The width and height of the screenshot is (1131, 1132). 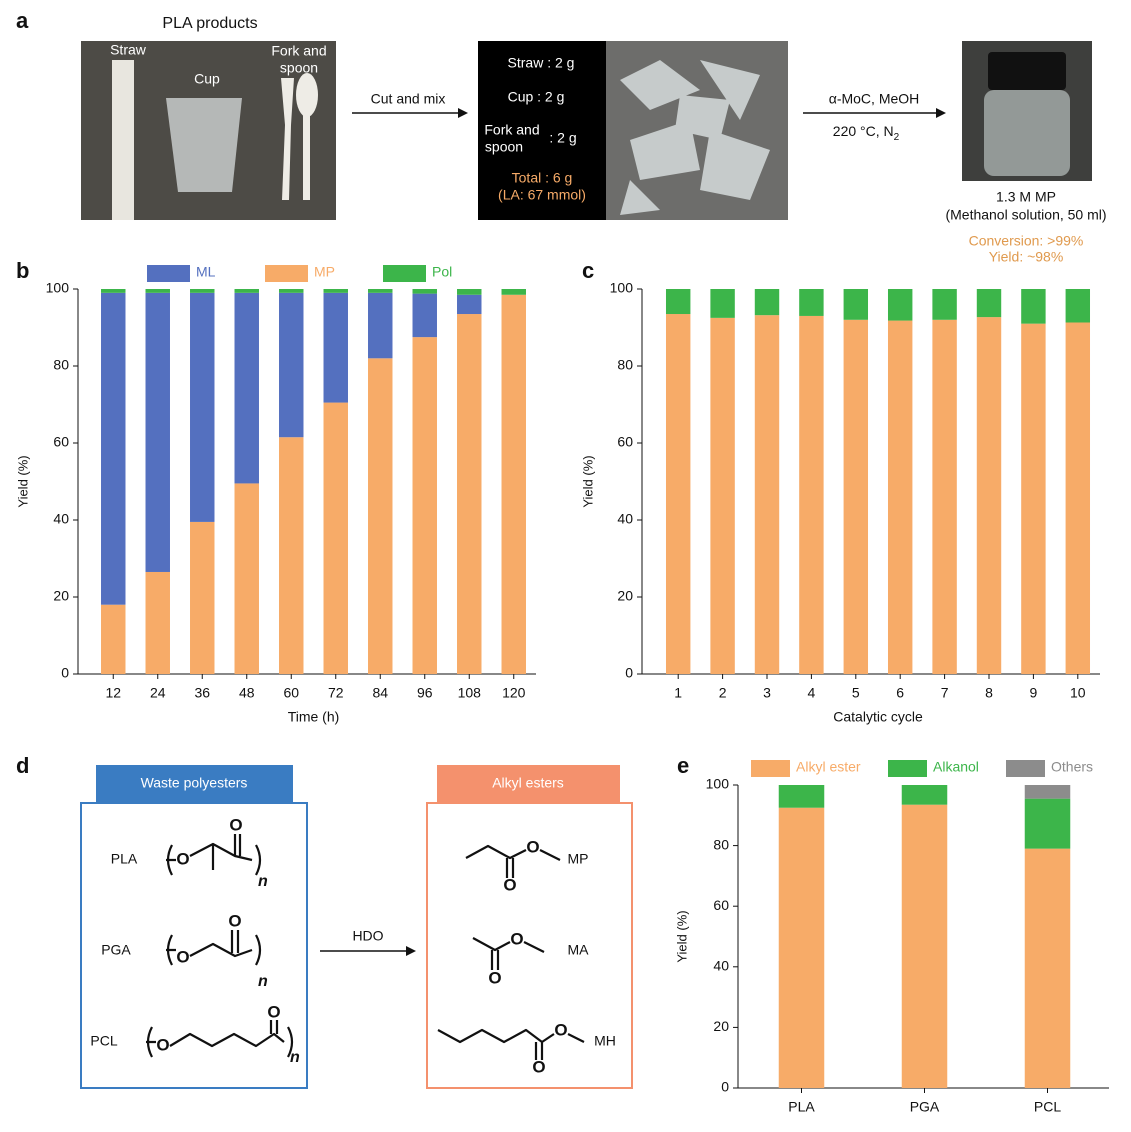 I want to click on panel-letter: d, so click(x=22, y=765).